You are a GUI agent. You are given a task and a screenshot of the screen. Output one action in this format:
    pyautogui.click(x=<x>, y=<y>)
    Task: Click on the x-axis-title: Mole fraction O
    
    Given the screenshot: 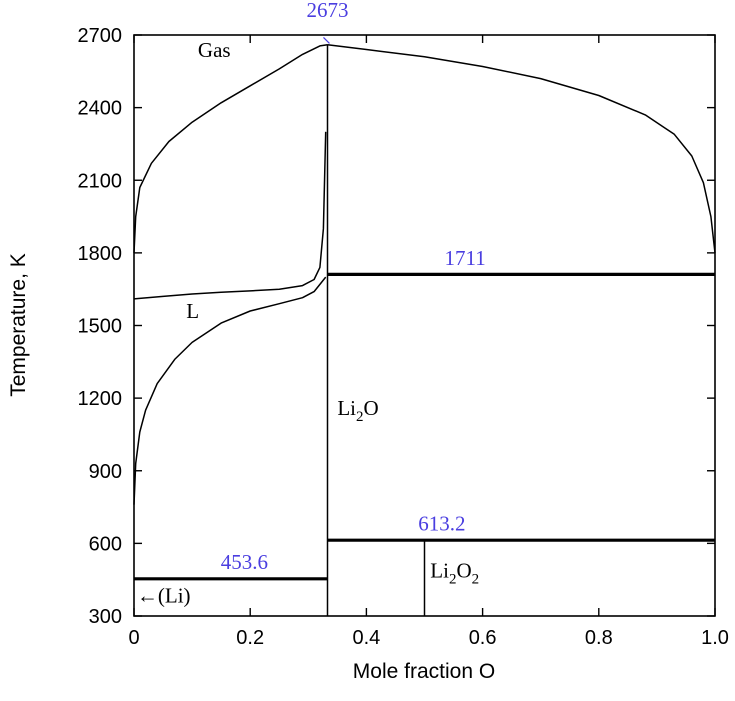 What is the action you would take?
    pyautogui.click(x=424, y=671)
    